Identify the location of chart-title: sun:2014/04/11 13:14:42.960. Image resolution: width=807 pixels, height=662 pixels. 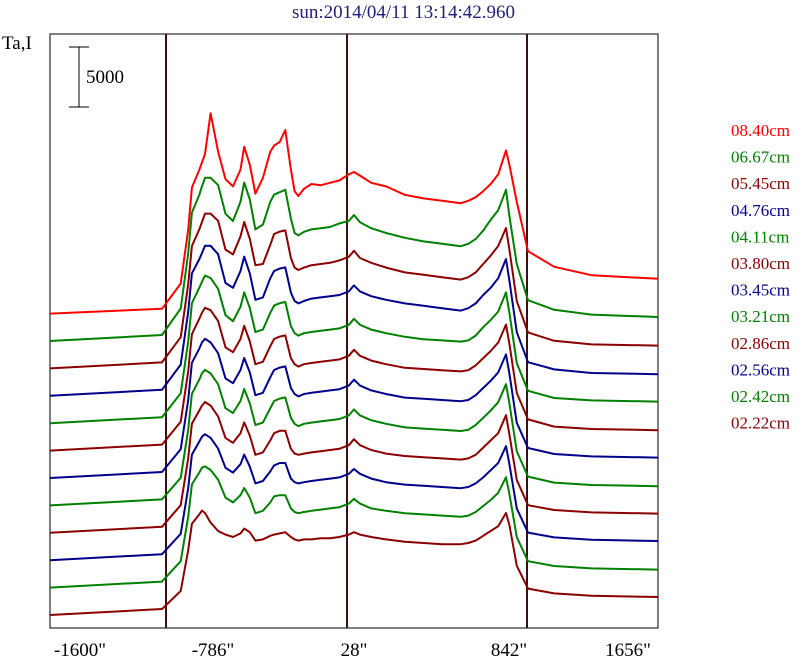
(403, 12).